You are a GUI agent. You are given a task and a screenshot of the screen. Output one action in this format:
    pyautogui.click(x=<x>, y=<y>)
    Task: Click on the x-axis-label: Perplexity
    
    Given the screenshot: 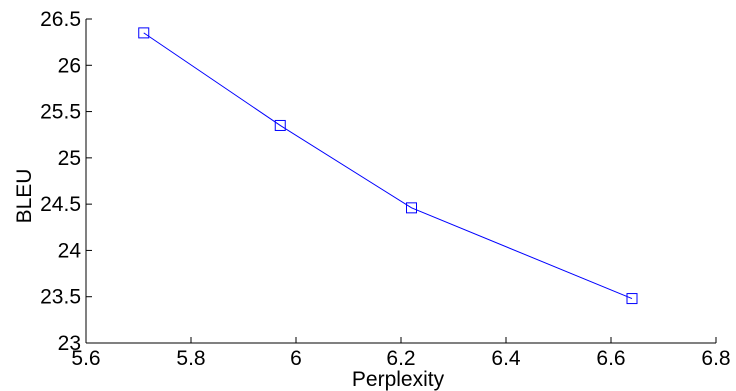 What is the action you would take?
    pyautogui.click(x=398, y=379)
    